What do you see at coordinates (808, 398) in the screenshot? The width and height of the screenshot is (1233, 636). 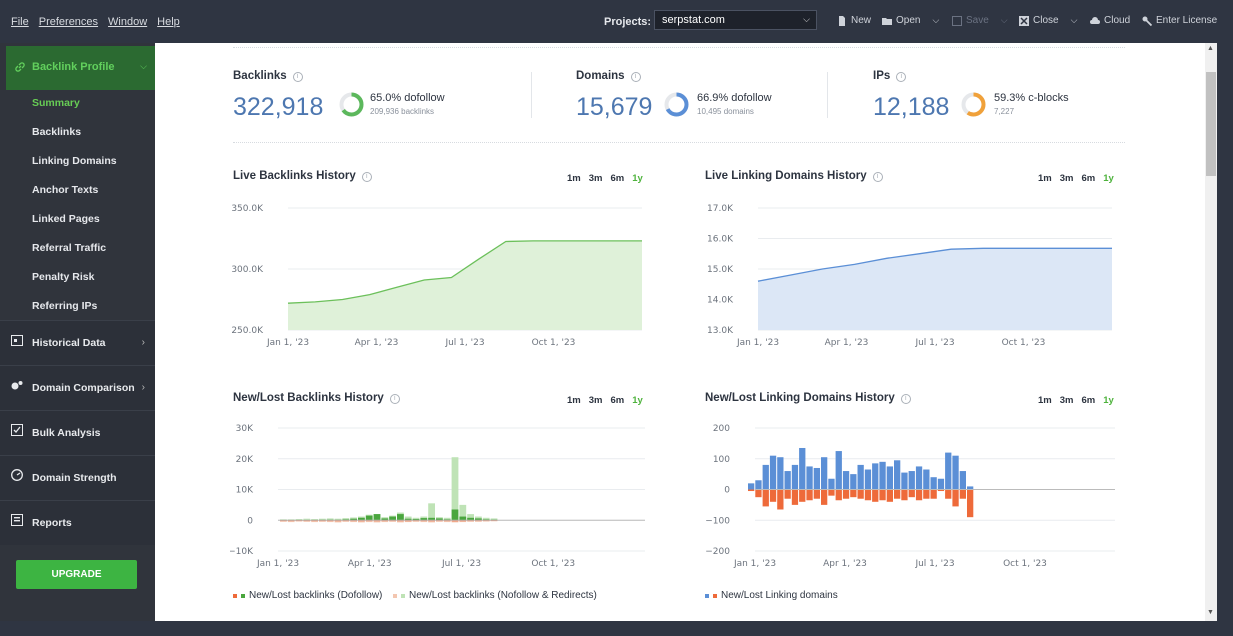 I see `chart-title-newlost-domains: New/Lost Linking Domains History i` at bounding box center [808, 398].